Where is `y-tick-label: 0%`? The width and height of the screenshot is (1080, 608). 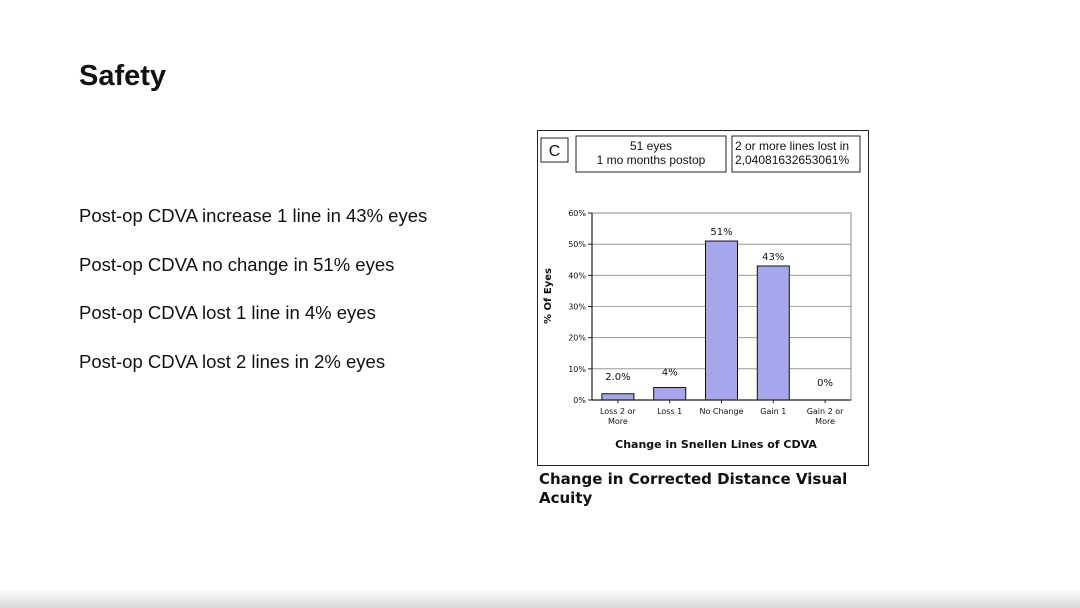
y-tick-label: 0% is located at coordinates (579, 400).